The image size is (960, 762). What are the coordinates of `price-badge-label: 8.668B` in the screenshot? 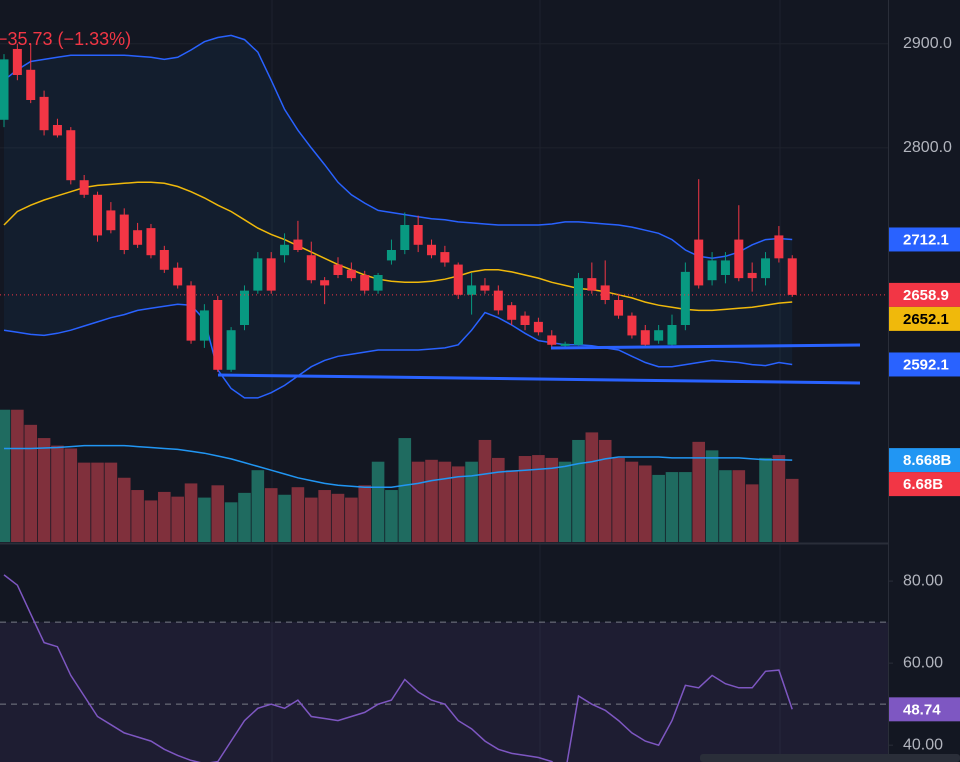 It's located at (927, 460).